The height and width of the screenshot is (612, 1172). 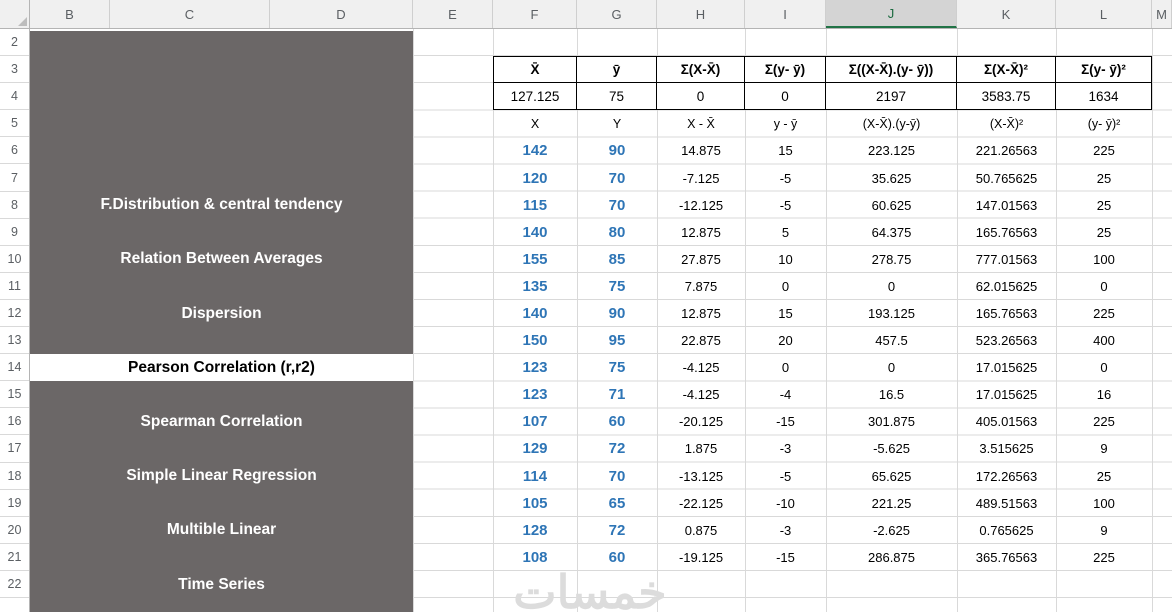 What do you see at coordinates (1006, 476) in the screenshot?
I see `cell-x-deviation-squared: 172.26563` at bounding box center [1006, 476].